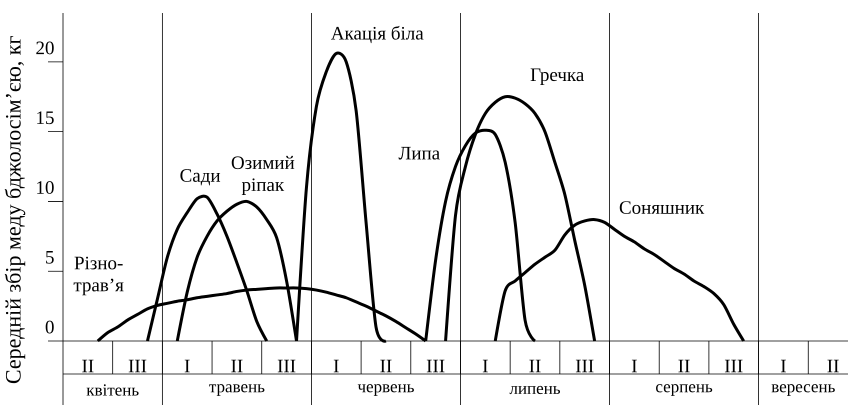  Describe the element at coordinates (386, 390) in the screenshot. I see `text: червень` at that location.